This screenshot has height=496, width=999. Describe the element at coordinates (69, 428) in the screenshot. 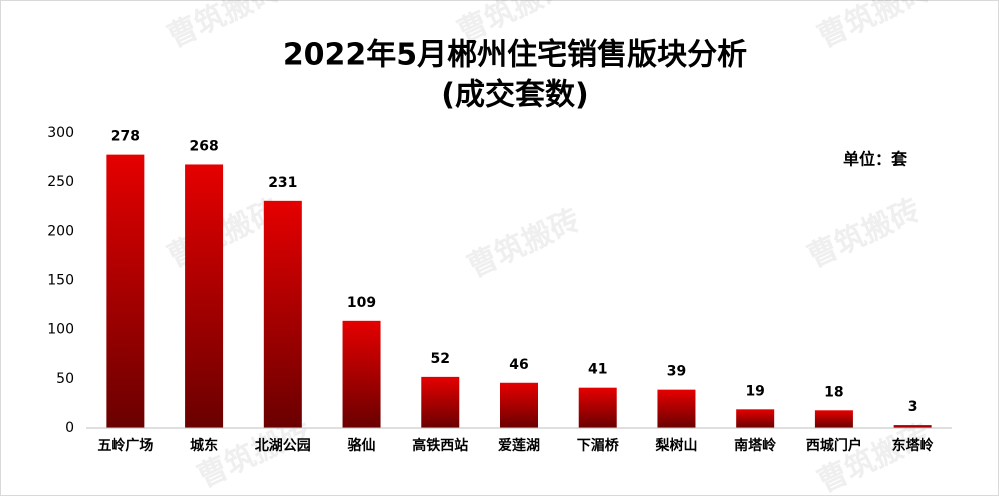

I see `y-tick-label: 0` at that location.